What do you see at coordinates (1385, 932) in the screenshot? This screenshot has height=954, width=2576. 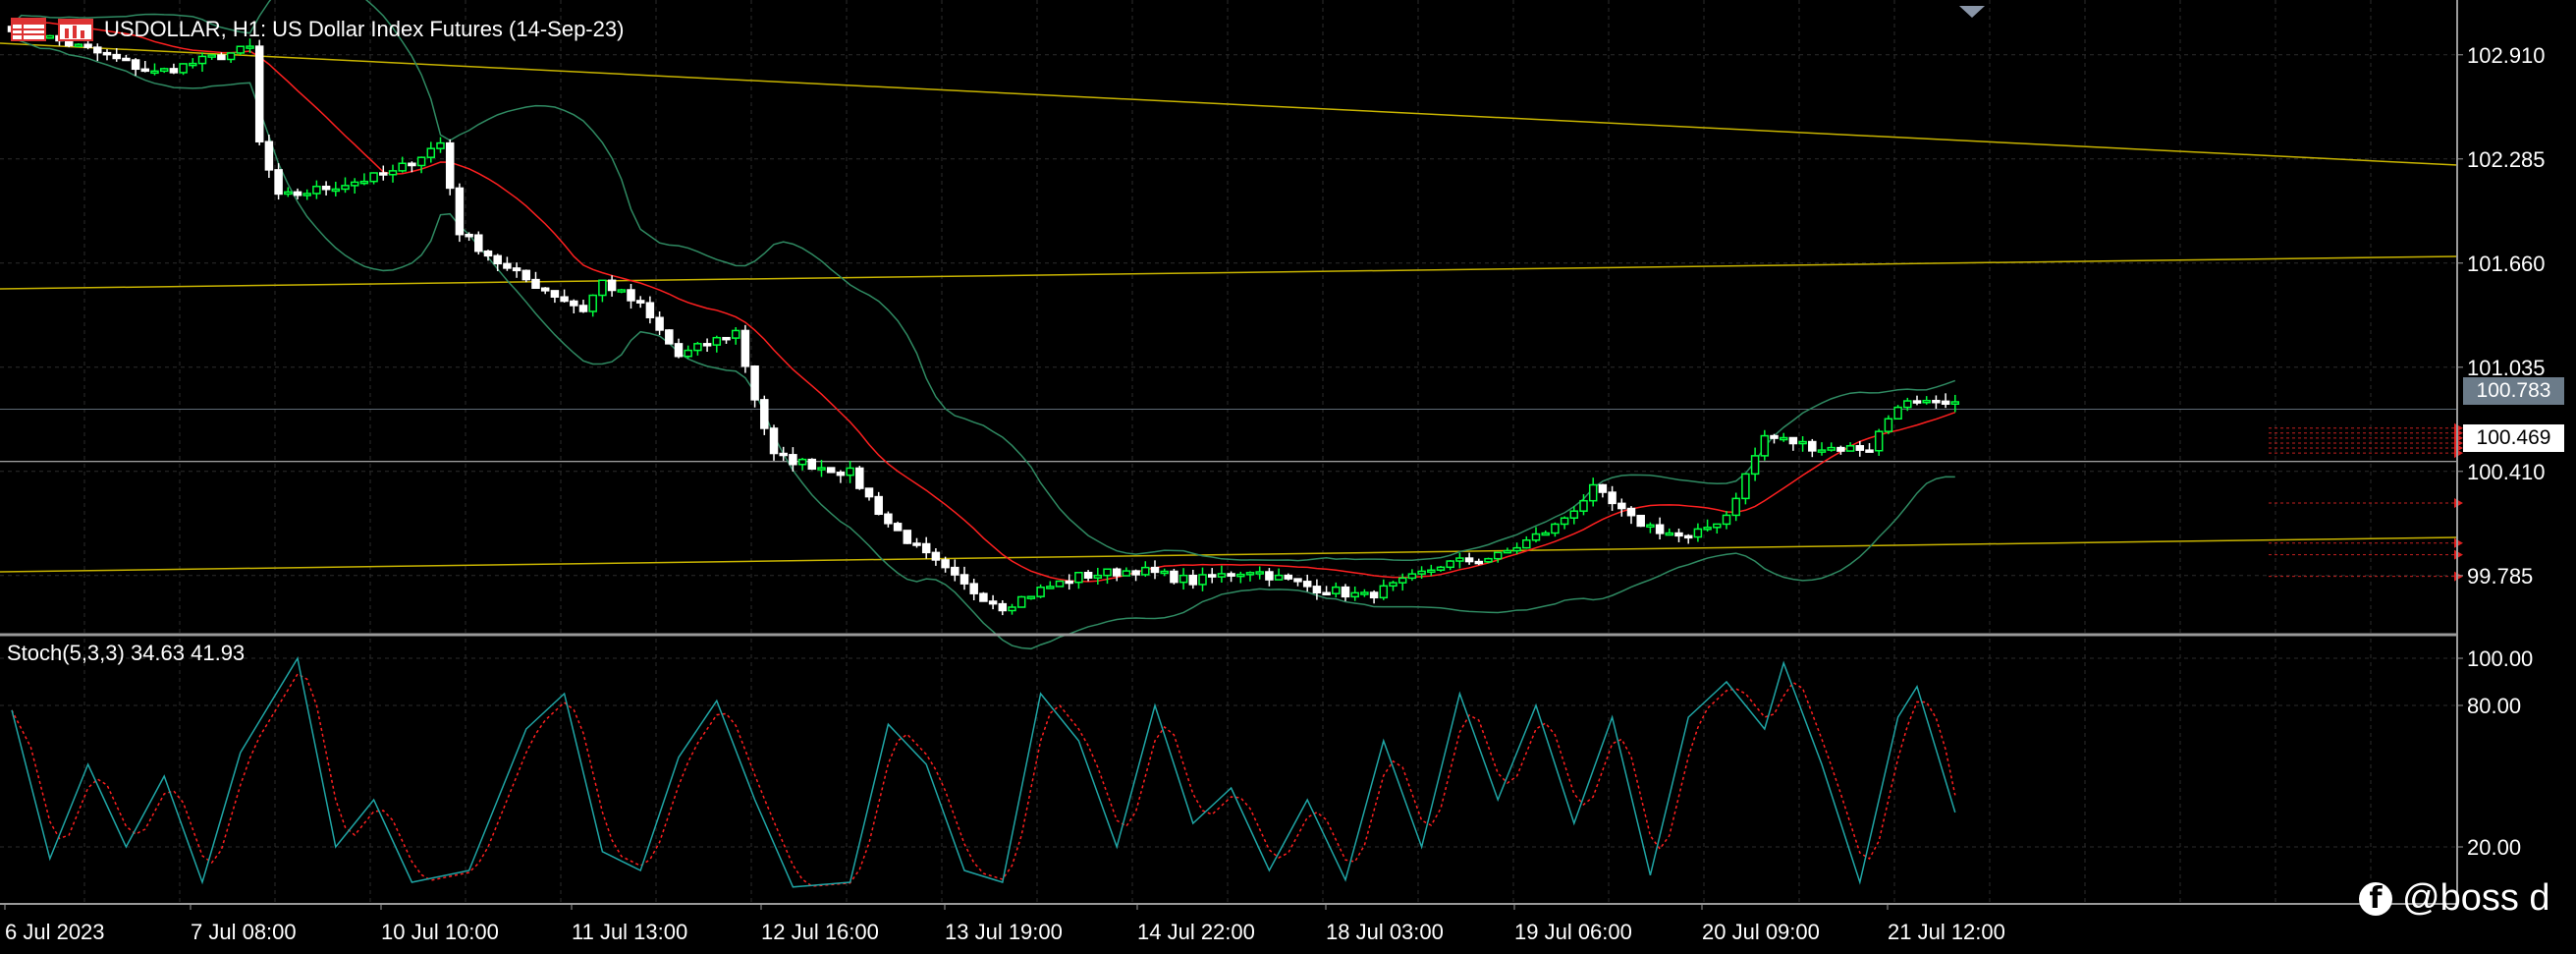 I see `time-tick-label: 18 Jul 03:00` at bounding box center [1385, 932].